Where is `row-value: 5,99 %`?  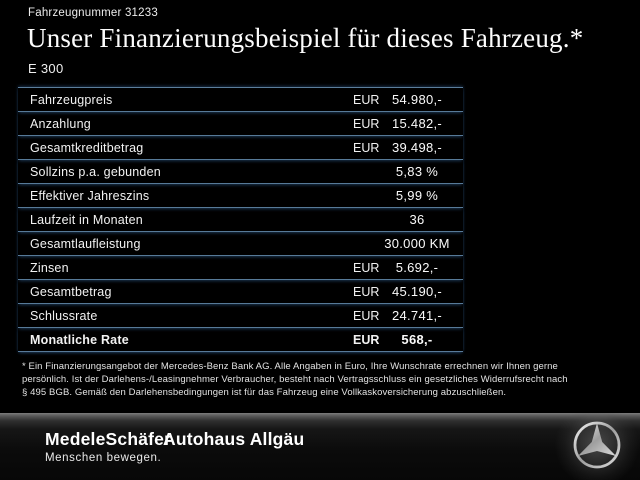 row-value: 5,99 % is located at coordinates (417, 195).